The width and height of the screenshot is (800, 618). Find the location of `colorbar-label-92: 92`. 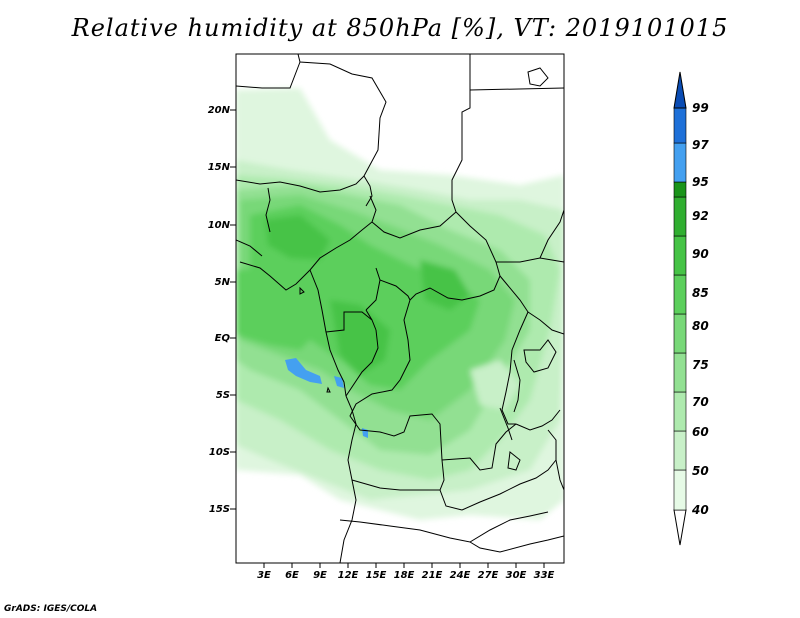

colorbar-label-92: 92 is located at coordinates (700, 216).